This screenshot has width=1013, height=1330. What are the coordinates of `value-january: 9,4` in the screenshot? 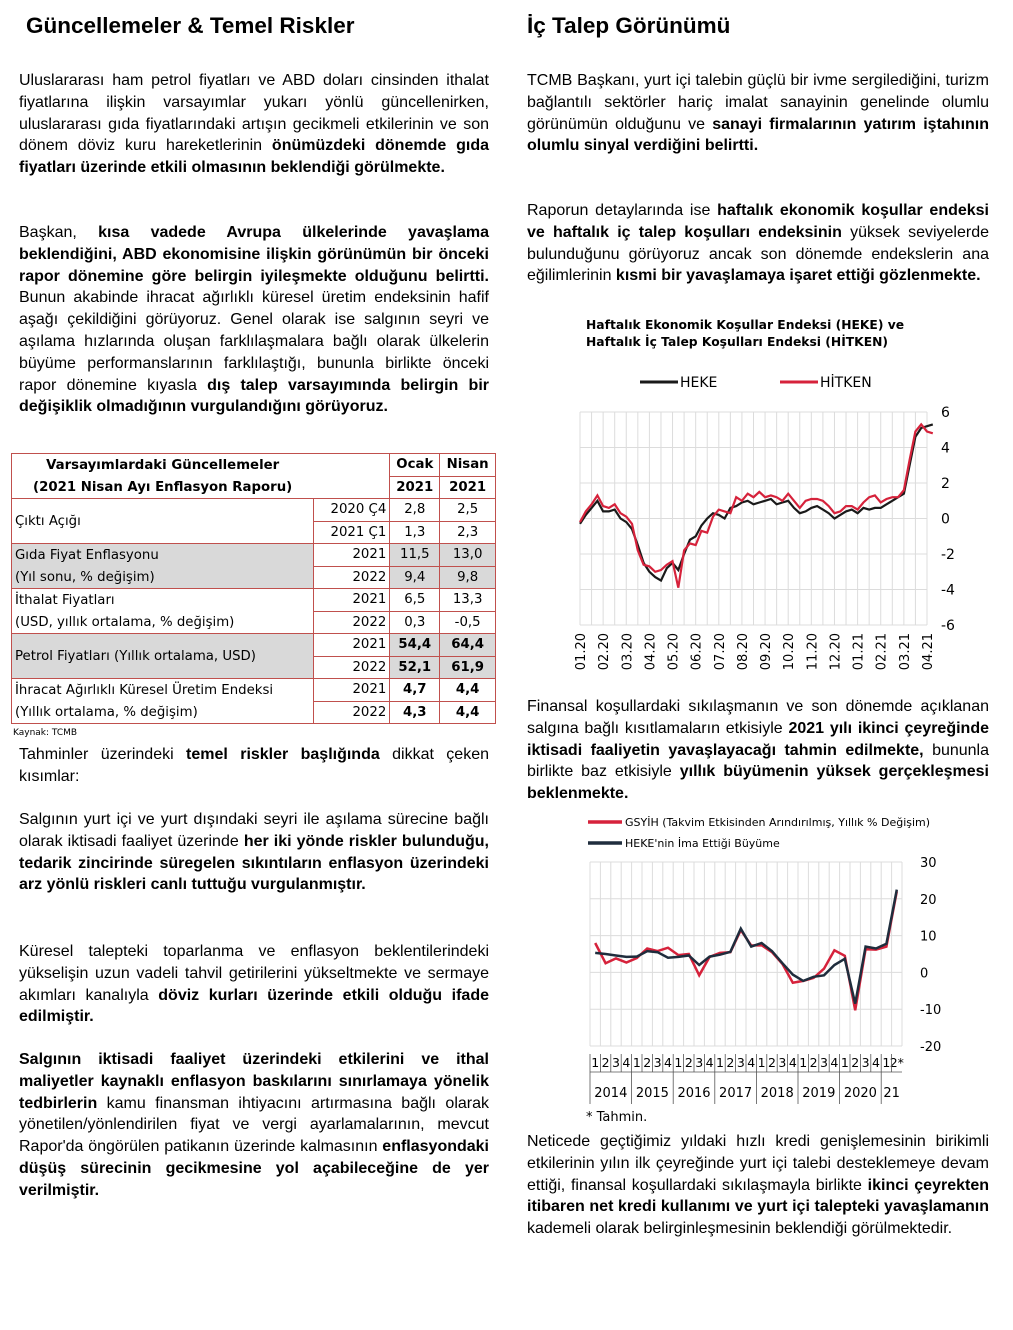 It's located at (415, 577).